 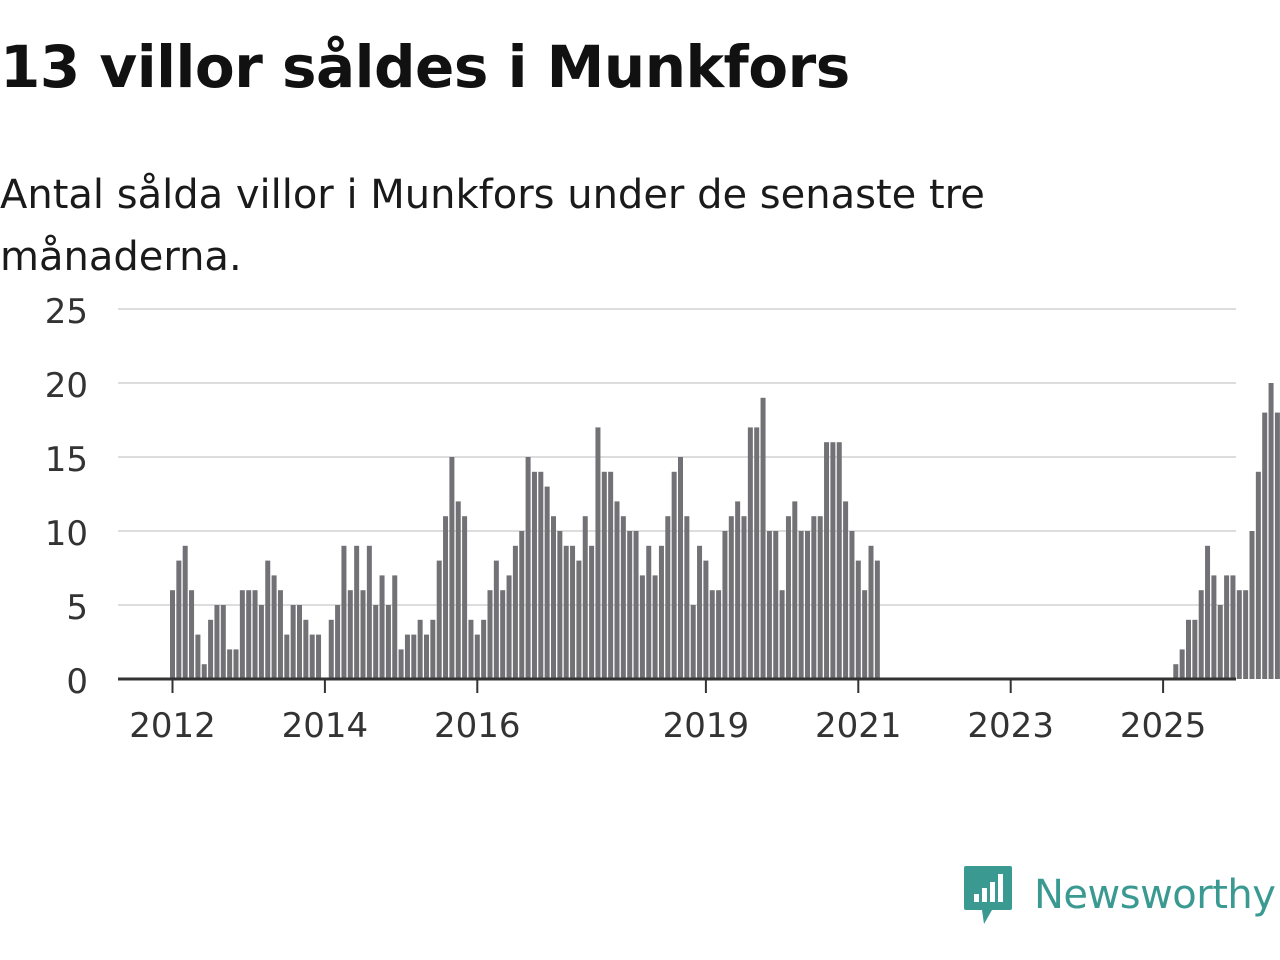 I want to click on newsworthy-logo-icon, so click(x=988, y=895).